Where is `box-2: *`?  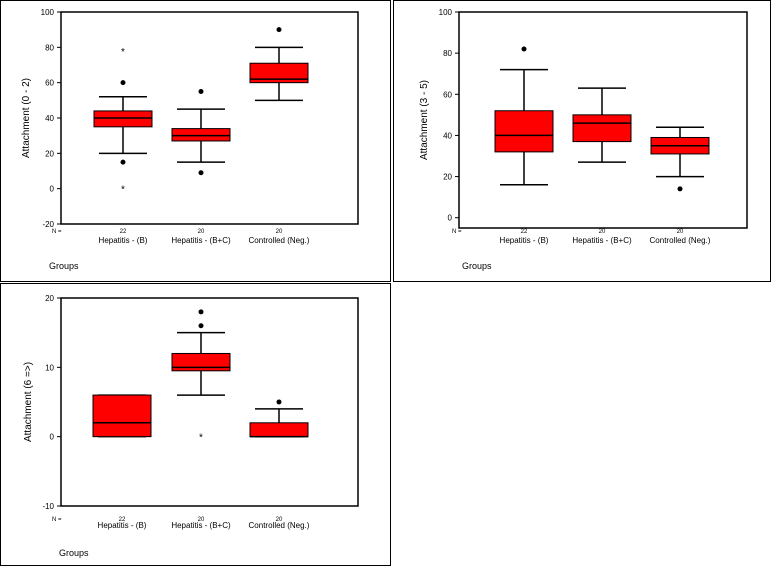
box-2: * is located at coordinates (201, 376).